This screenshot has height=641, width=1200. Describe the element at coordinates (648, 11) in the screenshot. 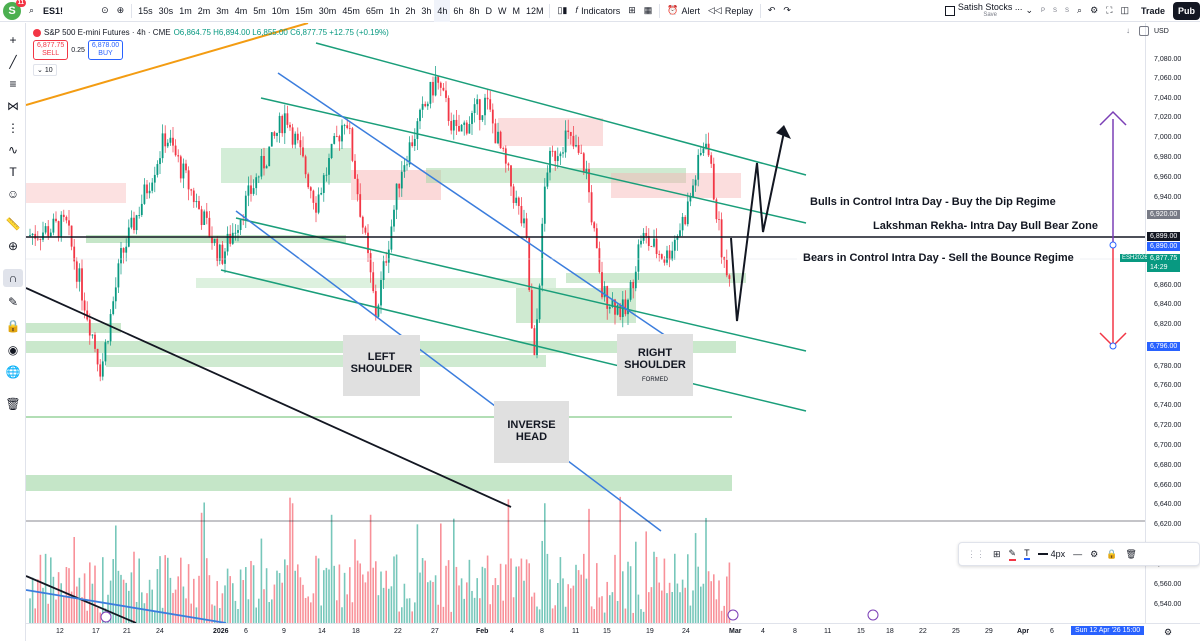

I see `layouts-button: ▦` at that location.